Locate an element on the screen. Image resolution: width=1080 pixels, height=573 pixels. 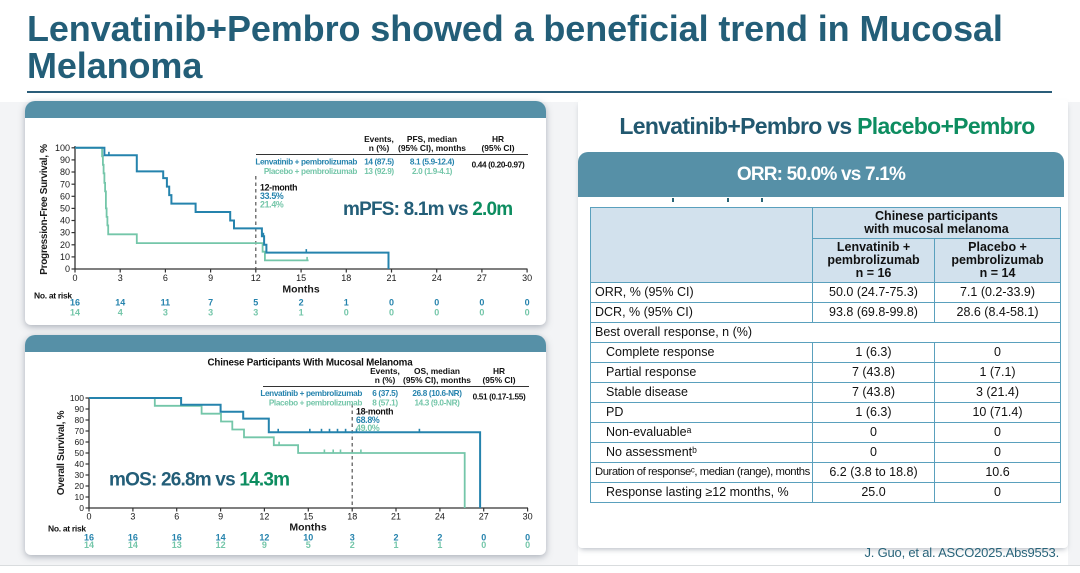
svg-text: 12-month is located at coordinates (278, 188).